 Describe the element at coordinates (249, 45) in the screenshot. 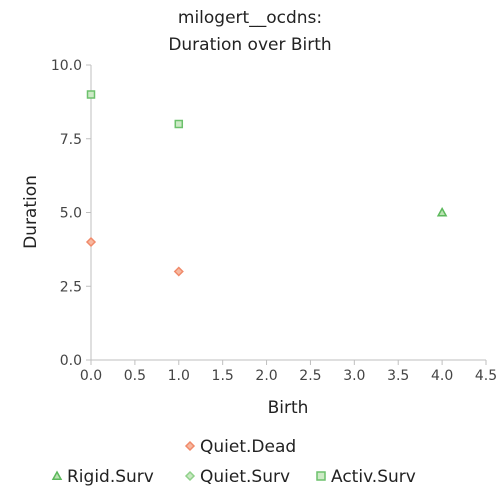

I see `chart-title-line-2: Duration over Birth` at that location.